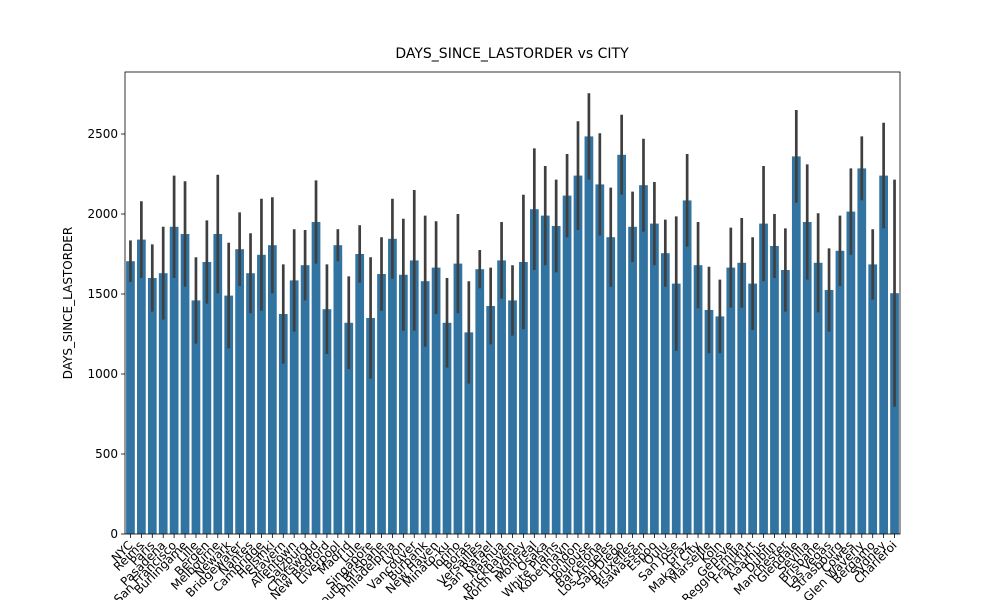 Image resolution: width=1000 pixels, height=600 pixels. I want to click on y-tick-label: 2000, so click(102, 214).